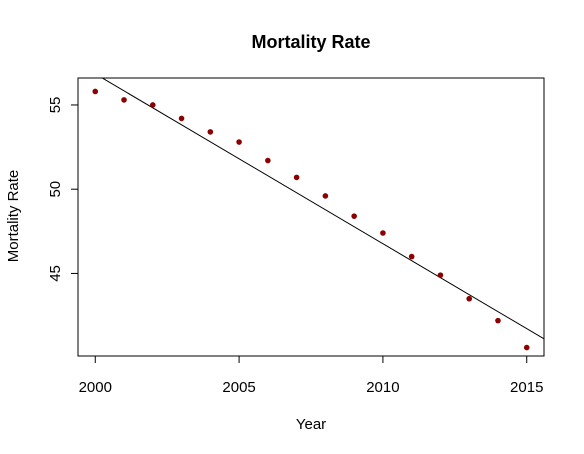 The image size is (584, 454). Describe the element at coordinates (55, 105) in the screenshot. I see `y-tick-label: 55` at that location.